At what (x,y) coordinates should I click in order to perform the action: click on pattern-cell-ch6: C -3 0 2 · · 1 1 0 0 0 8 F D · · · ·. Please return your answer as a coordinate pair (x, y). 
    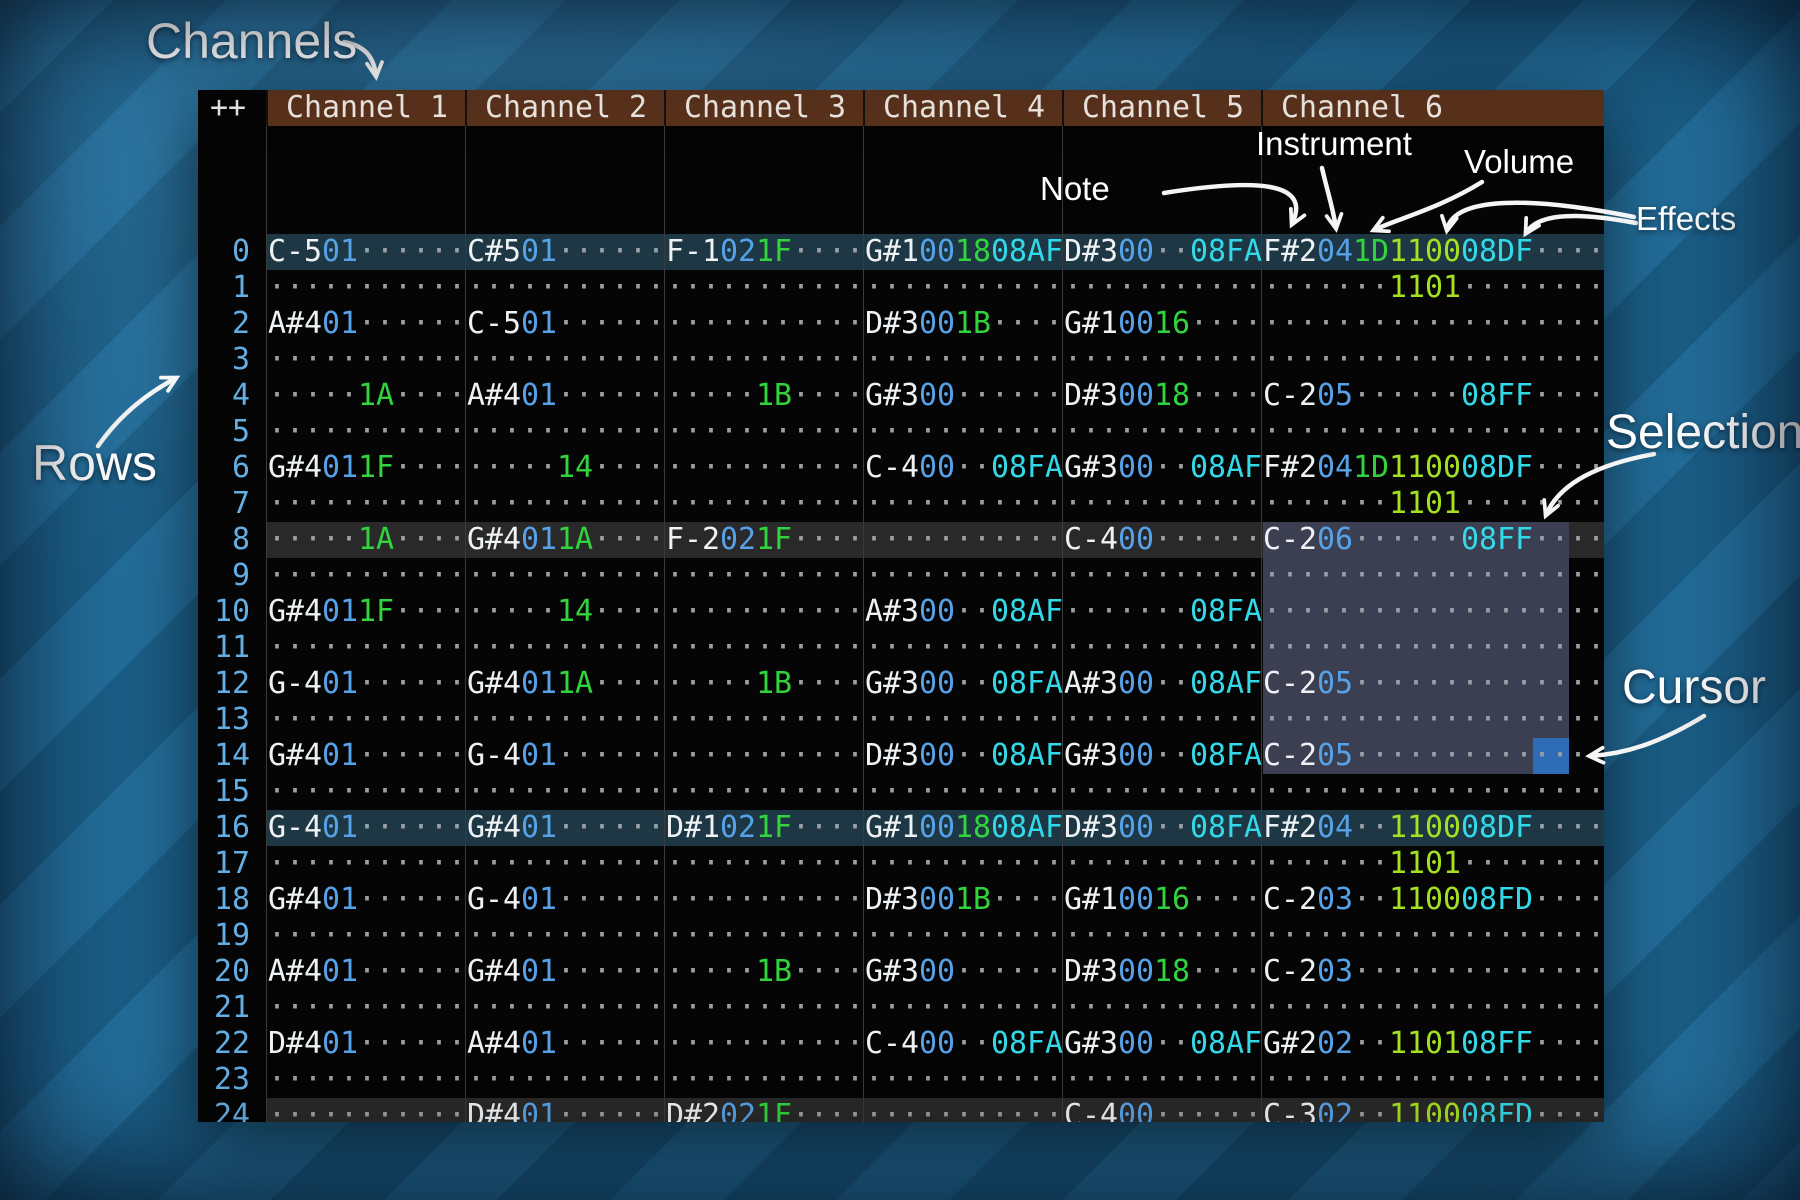
    Looking at the image, I should click on (1432, 1110).